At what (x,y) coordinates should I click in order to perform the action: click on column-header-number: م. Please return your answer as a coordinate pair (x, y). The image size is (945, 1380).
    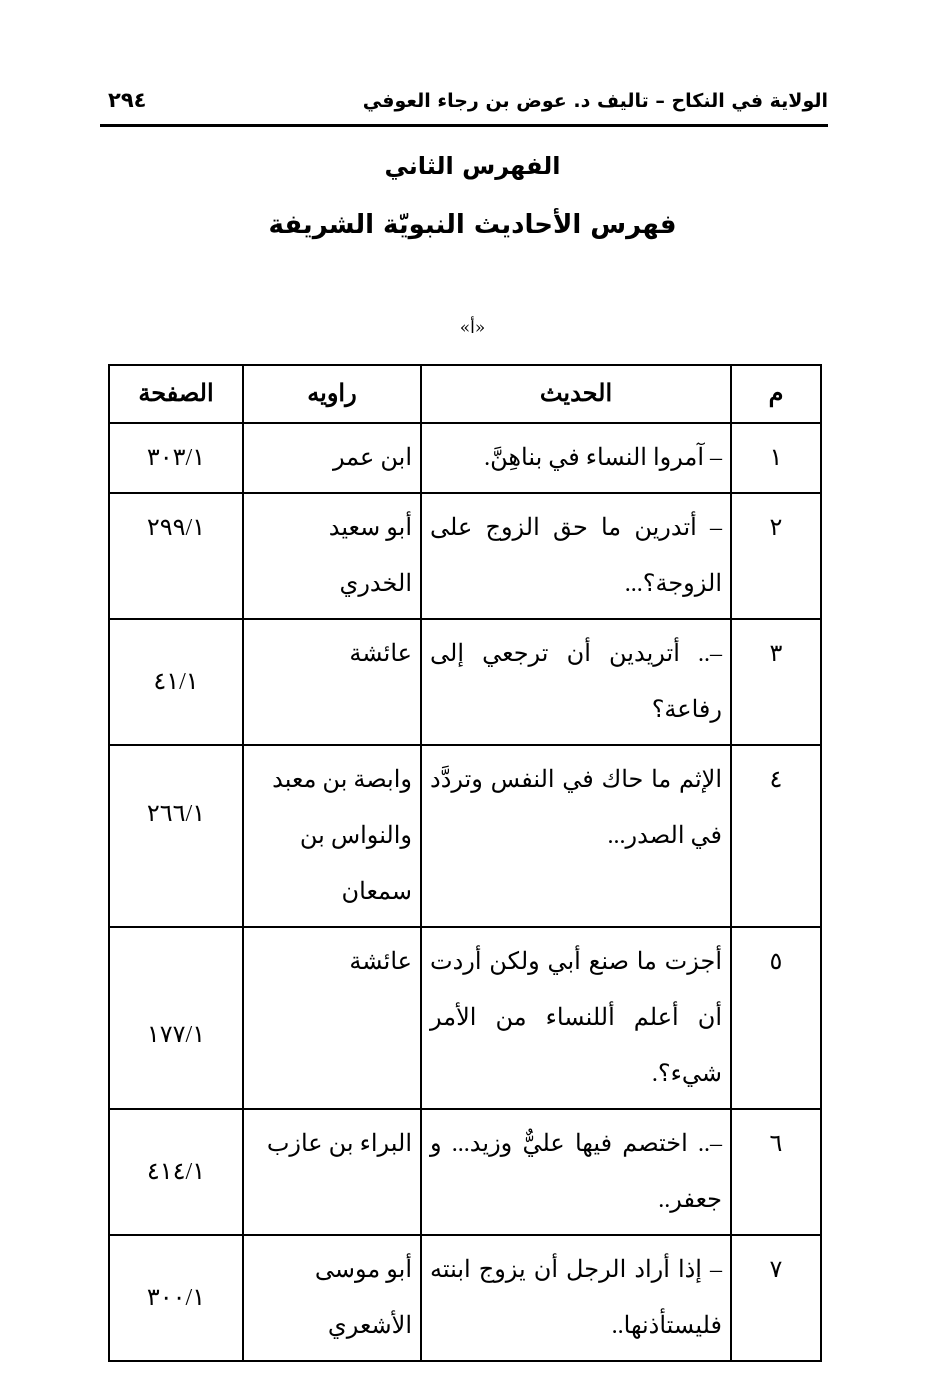
    Looking at the image, I should click on (776, 394).